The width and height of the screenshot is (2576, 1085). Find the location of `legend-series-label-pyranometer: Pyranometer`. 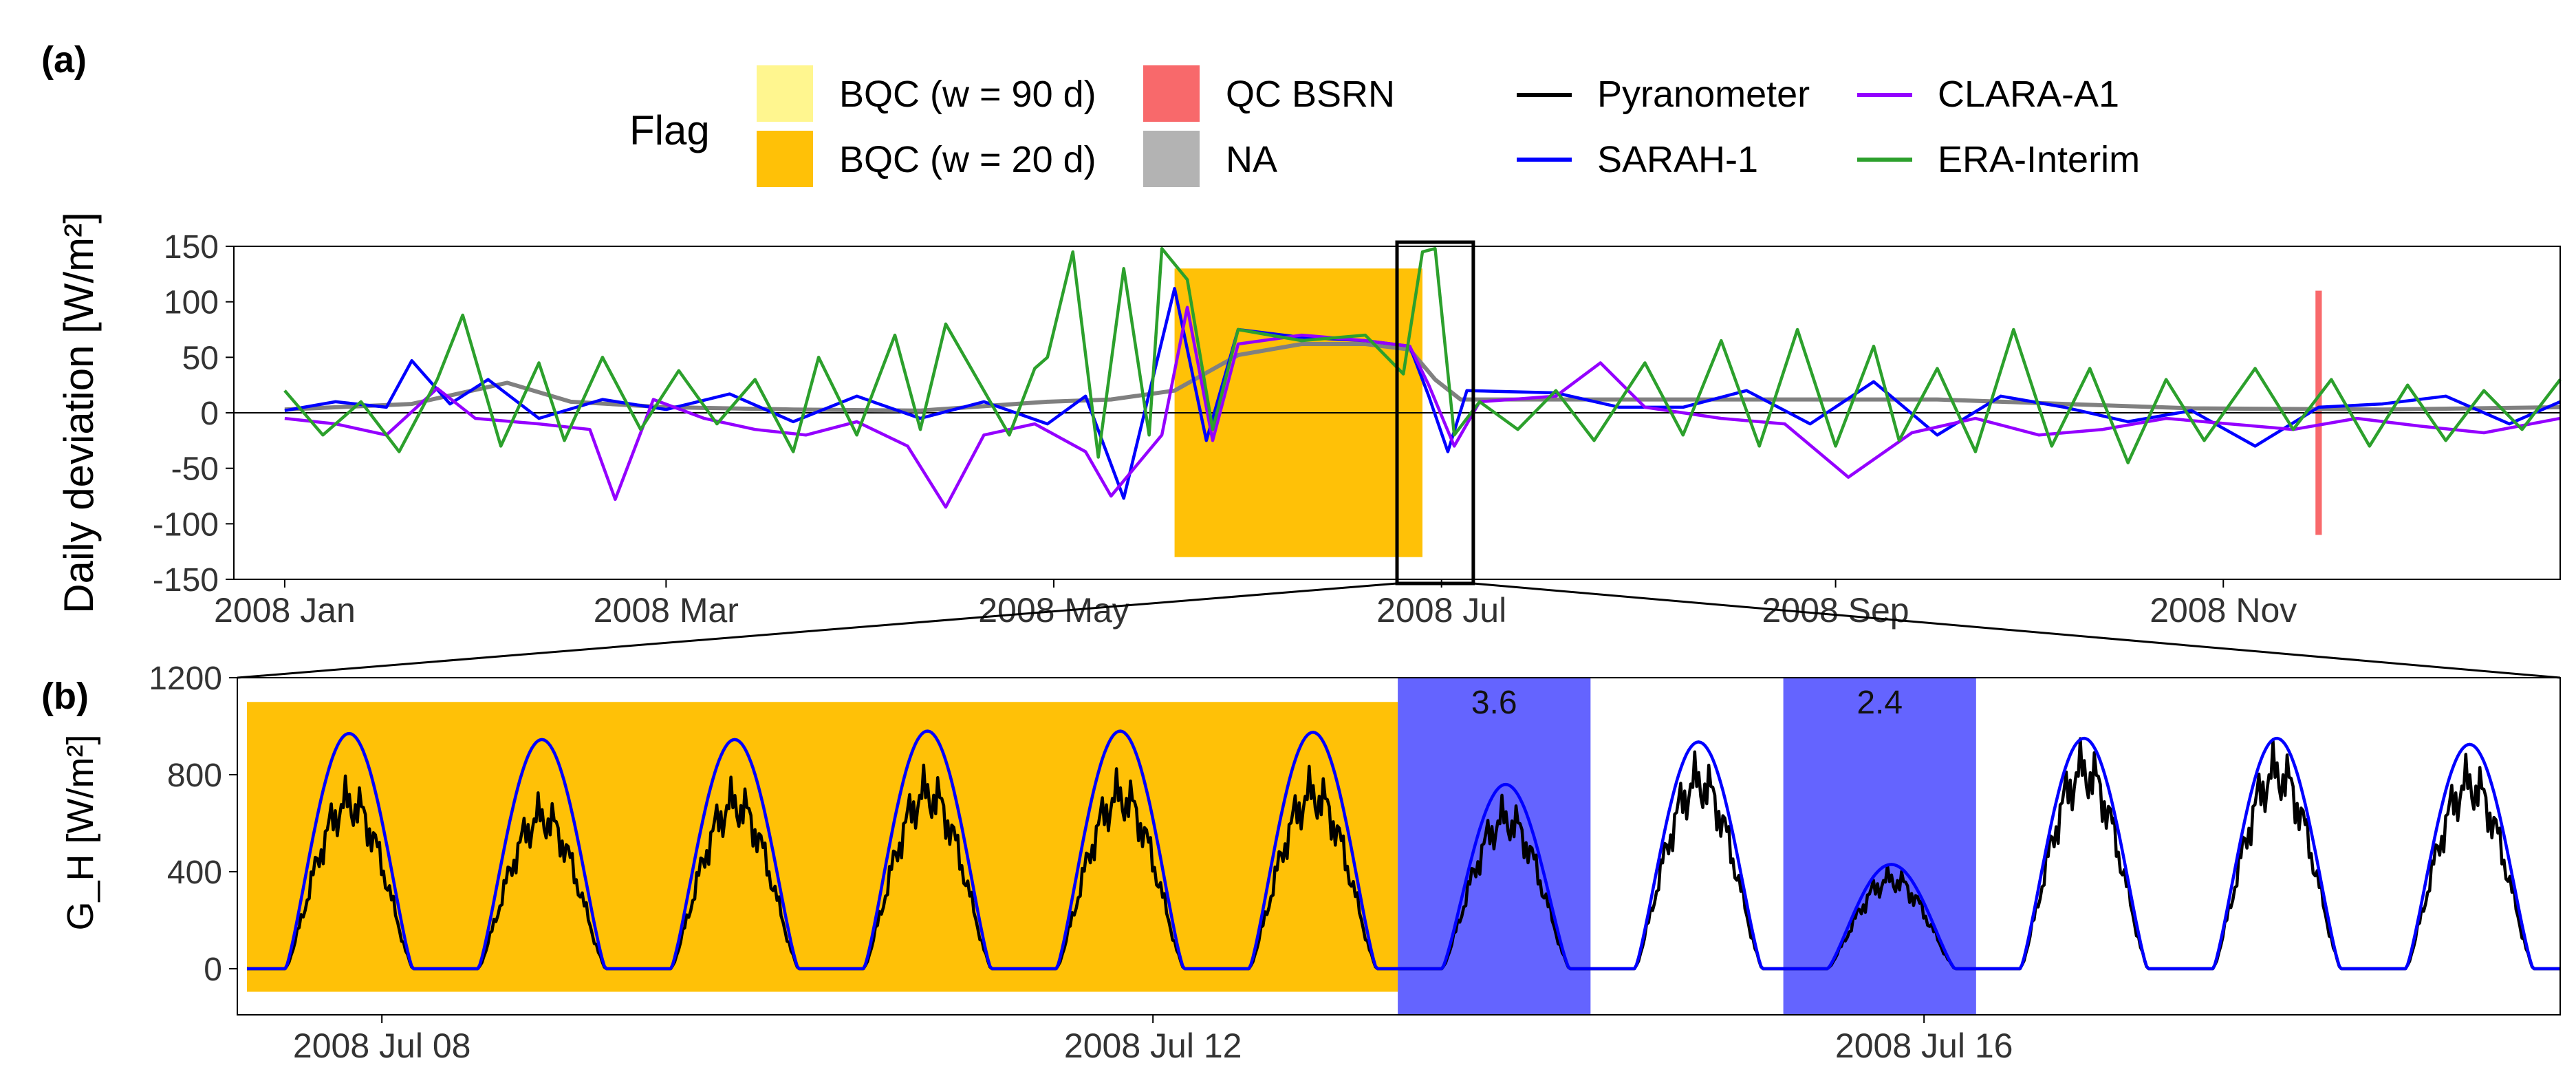

legend-series-label-pyranometer: Pyranometer is located at coordinates (1703, 95).